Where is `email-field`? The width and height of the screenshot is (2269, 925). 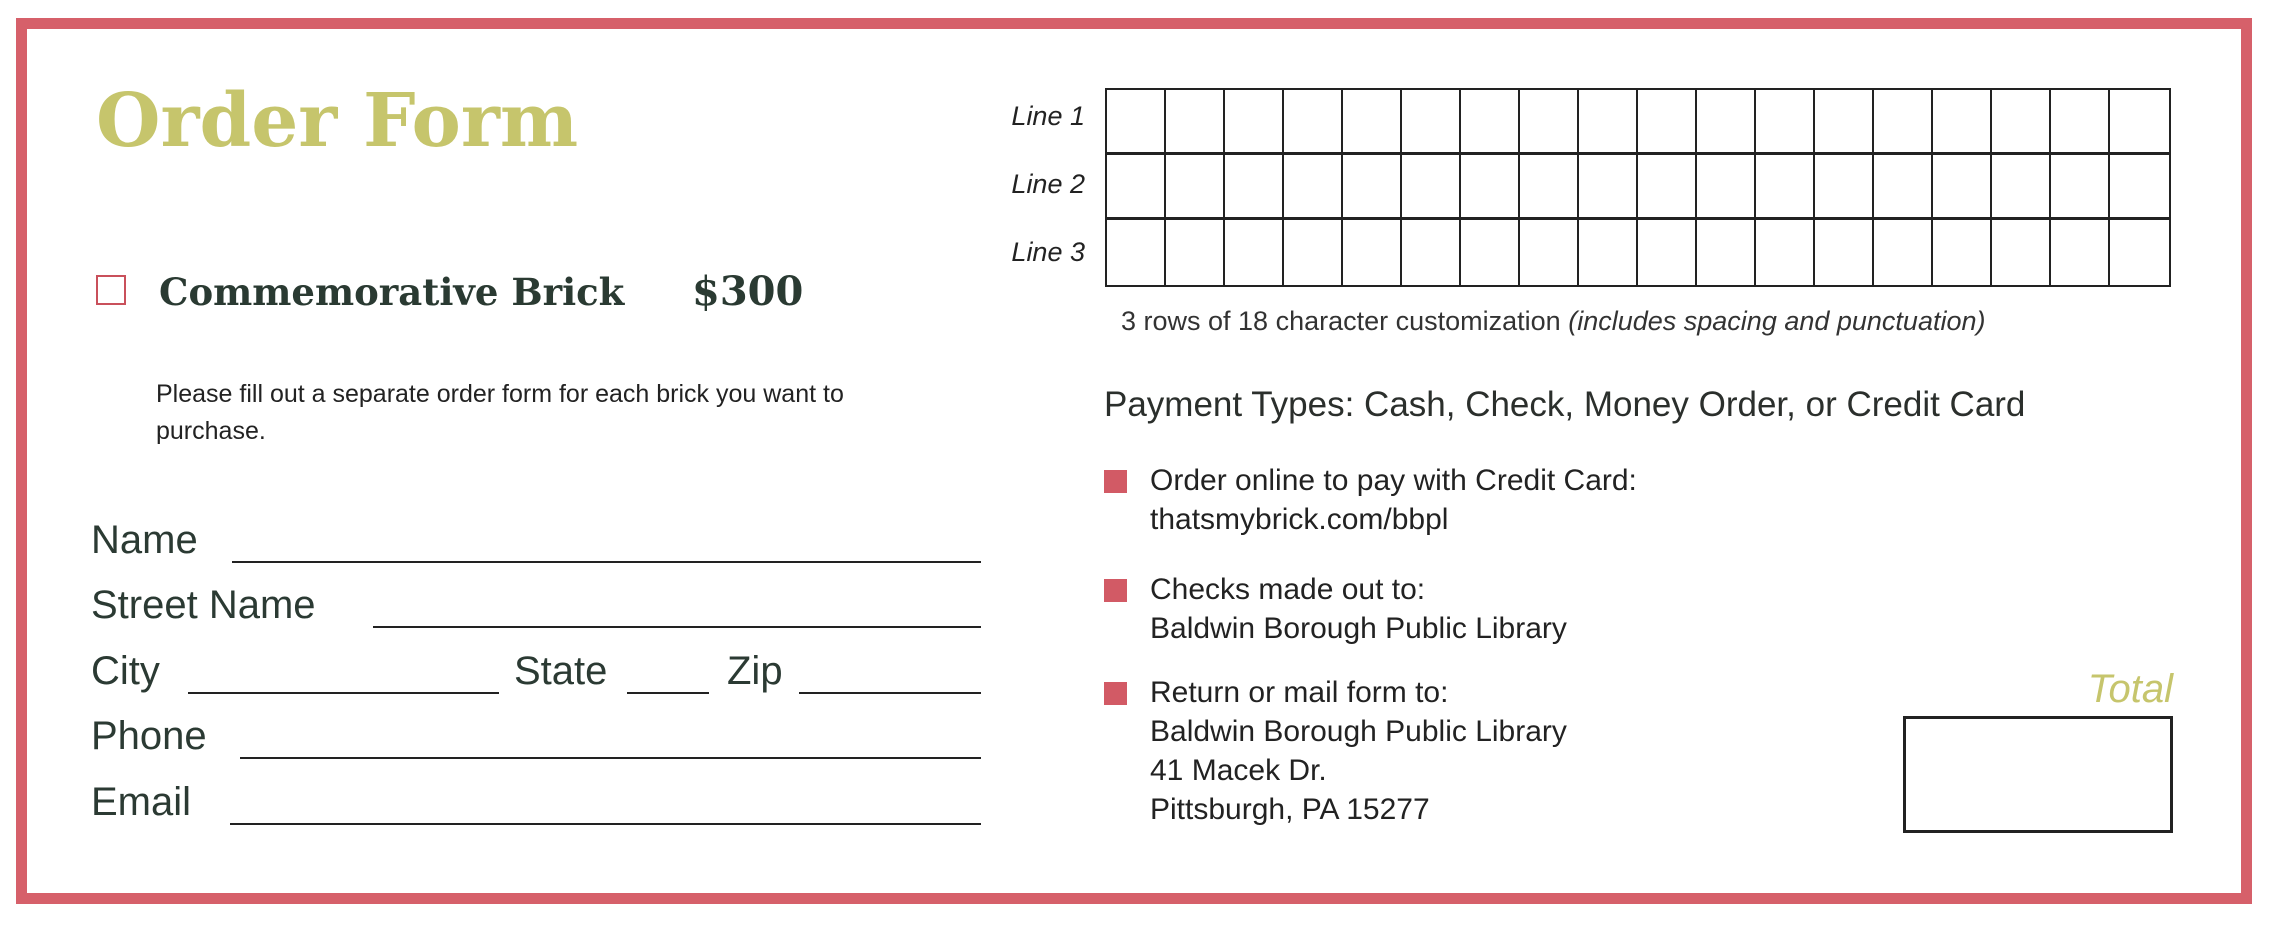
email-field is located at coordinates (605, 824).